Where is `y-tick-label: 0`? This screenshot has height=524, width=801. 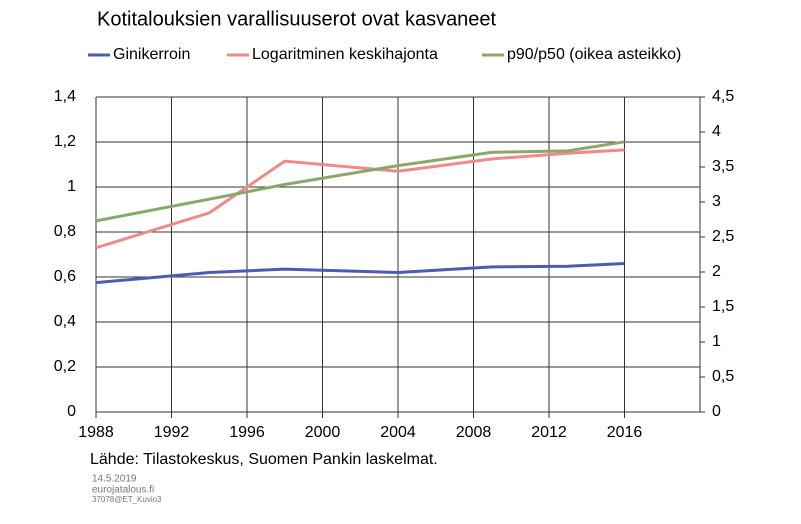 y-tick-label: 0 is located at coordinates (71, 411).